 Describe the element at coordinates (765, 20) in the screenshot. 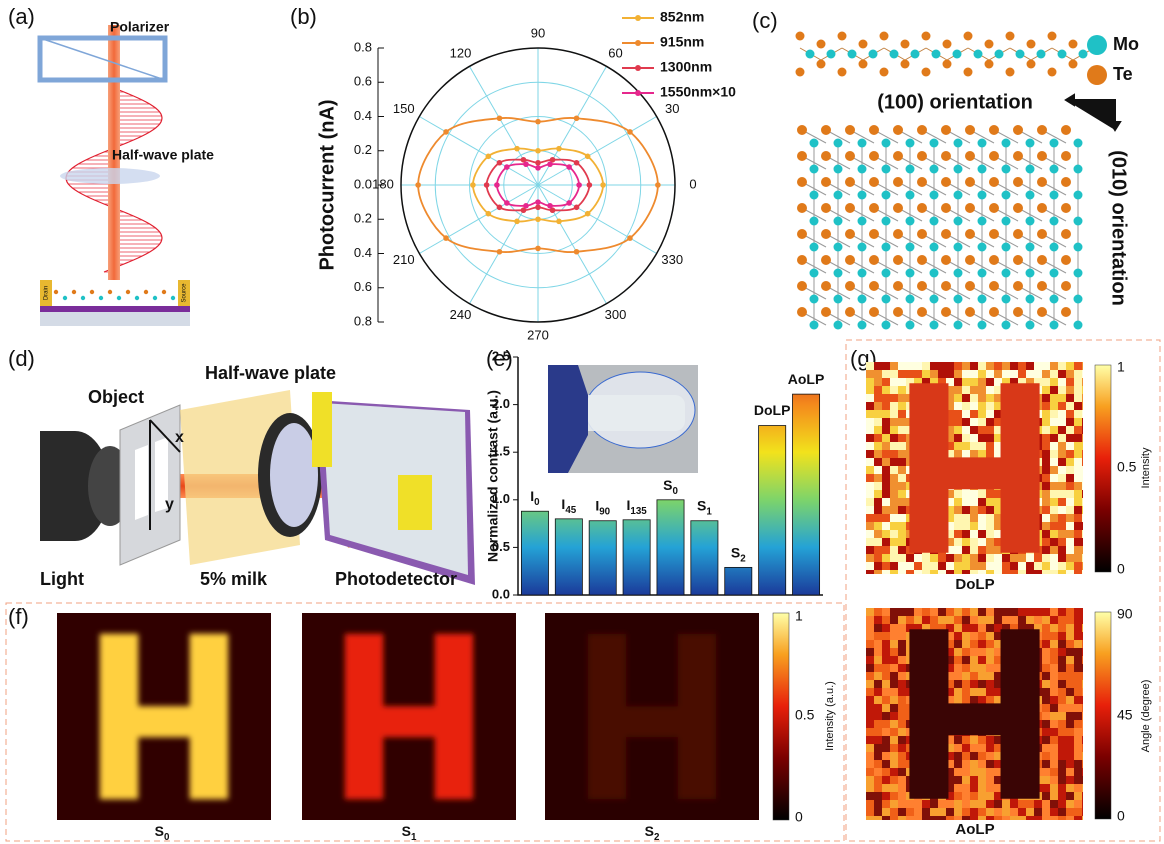

I see `panel-label: (c)` at that location.